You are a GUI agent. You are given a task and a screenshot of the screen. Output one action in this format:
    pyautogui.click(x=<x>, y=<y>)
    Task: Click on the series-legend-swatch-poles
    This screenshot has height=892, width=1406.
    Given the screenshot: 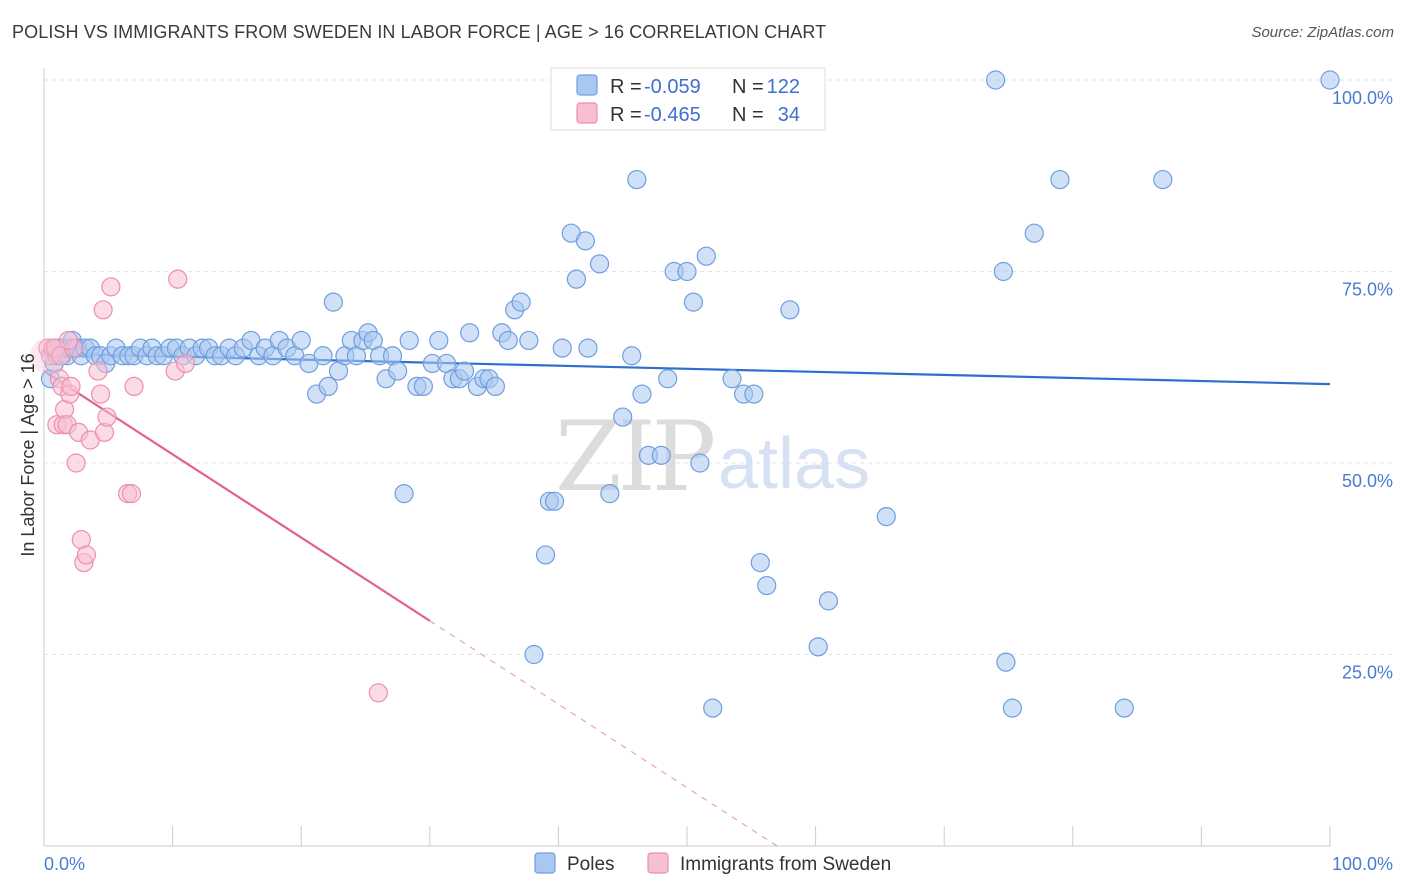 What is the action you would take?
    pyautogui.click(x=545, y=863)
    